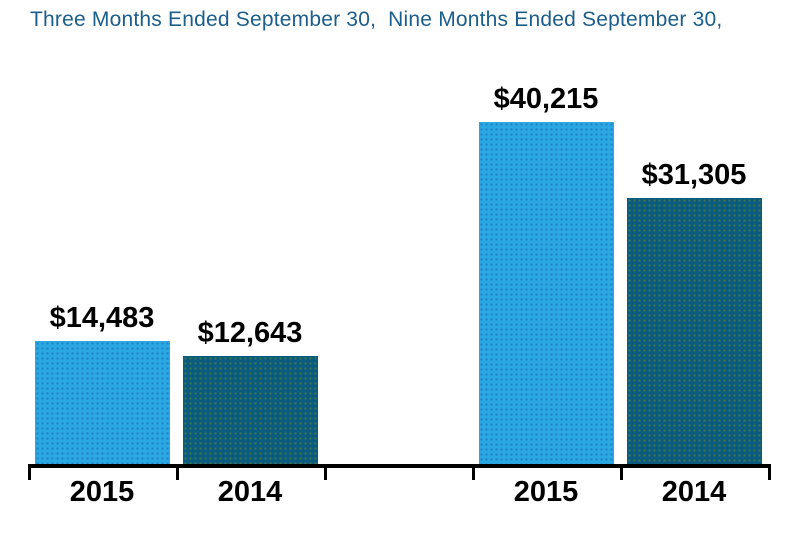 Image resolution: width=800 pixels, height=537 pixels. What do you see at coordinates (694, 331) in the screenshot?
I see `bar-nine-months-2014` at bounding box center [694, 331].